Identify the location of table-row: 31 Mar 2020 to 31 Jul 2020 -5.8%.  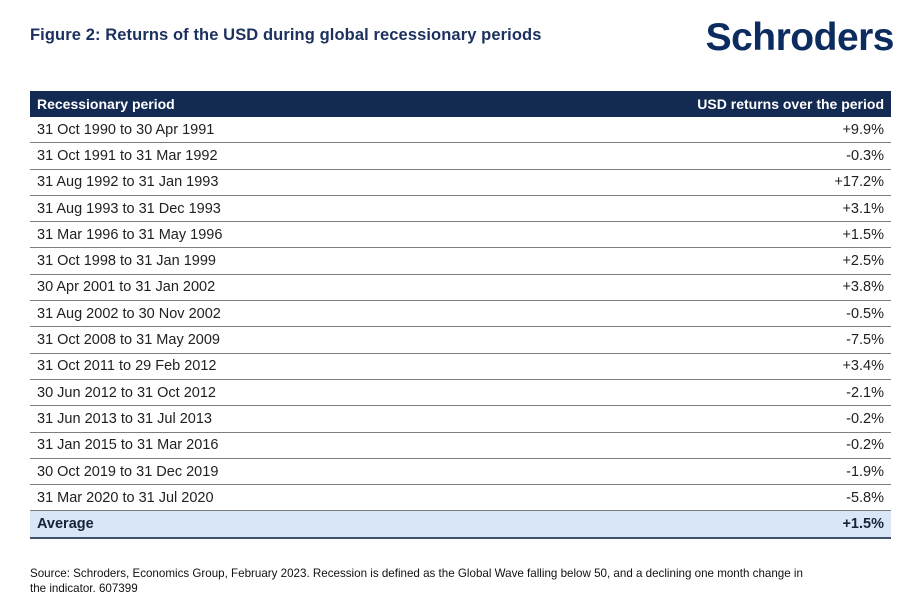
(460, 498).